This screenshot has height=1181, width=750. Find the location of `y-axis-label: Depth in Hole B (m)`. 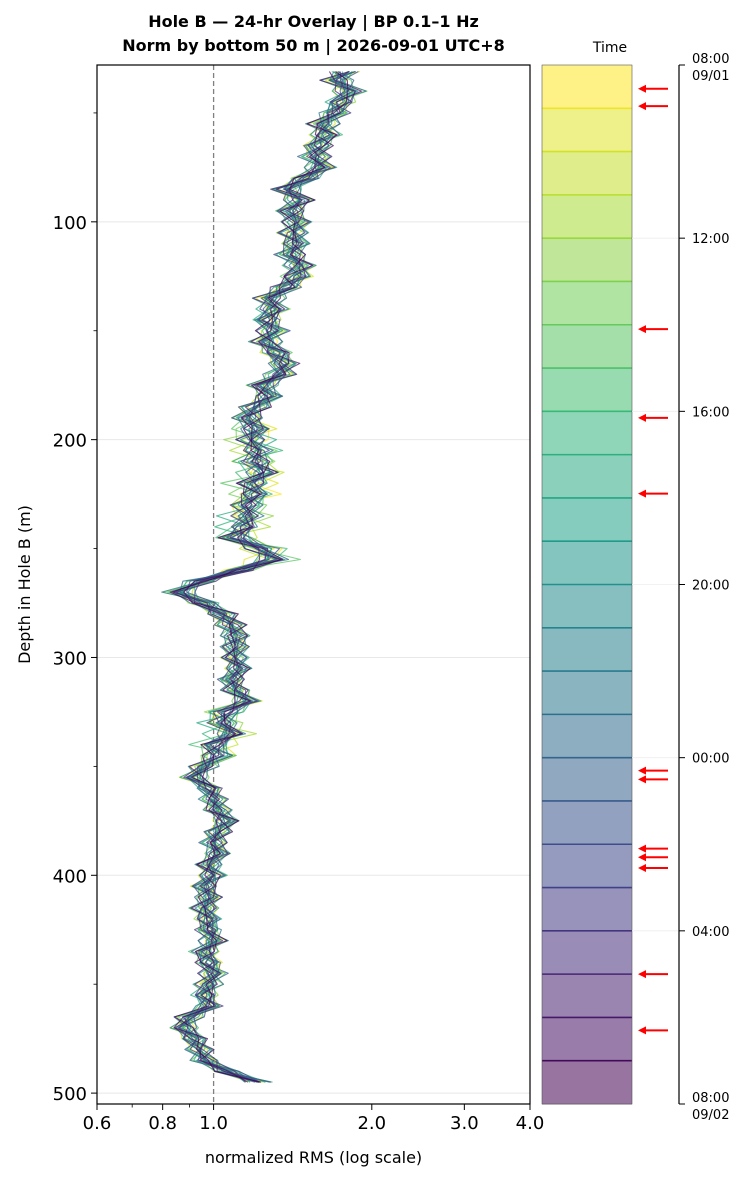

y-axis-label: Depth in Hole B (m) is located at coordinates (24, 584).